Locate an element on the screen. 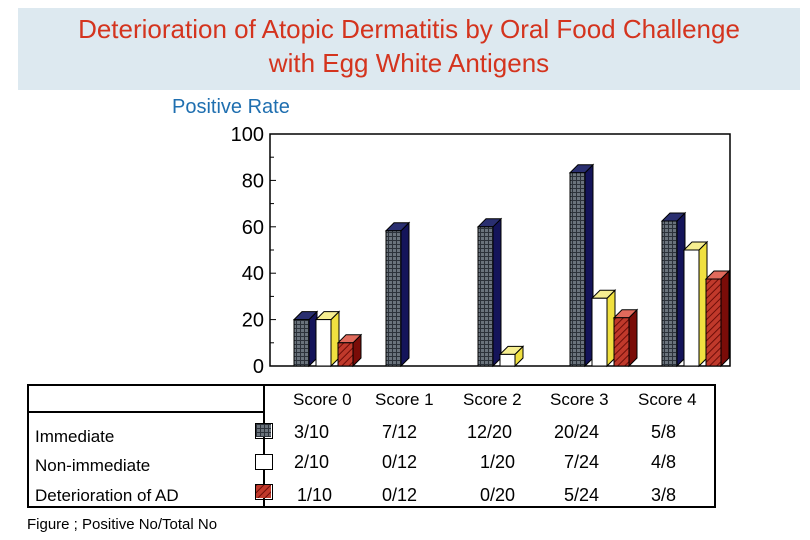  column-header: Score 2 is located at coordinates (492, 399).